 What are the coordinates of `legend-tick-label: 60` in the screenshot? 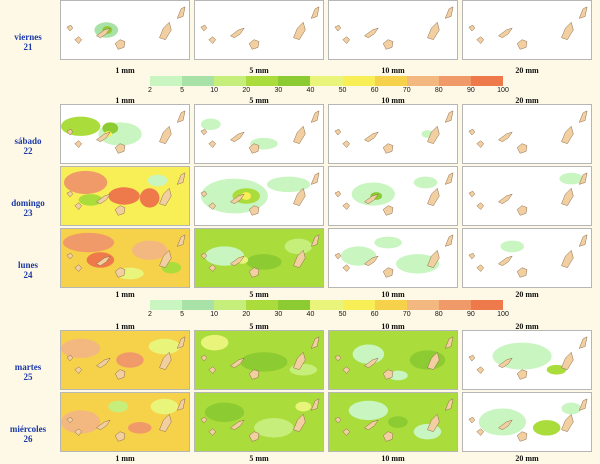 It's located at (374, 314).